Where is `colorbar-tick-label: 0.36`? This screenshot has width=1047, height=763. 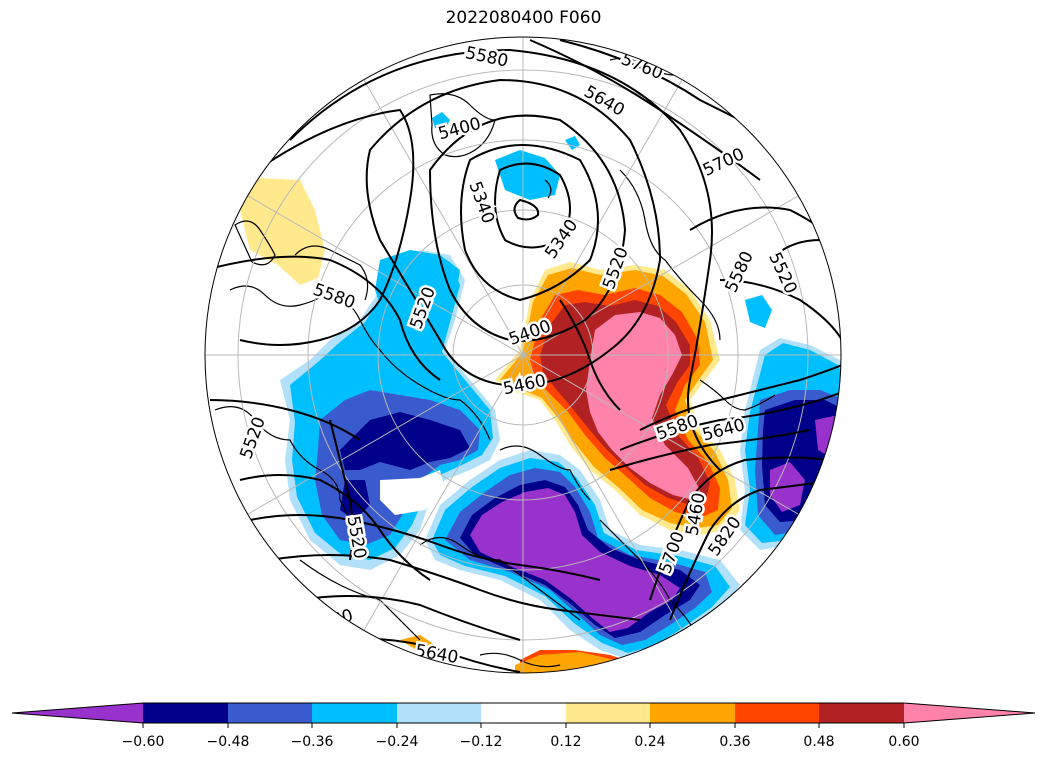 colorbar-tick-label: 0.36 is located at coordinates (734, 742).